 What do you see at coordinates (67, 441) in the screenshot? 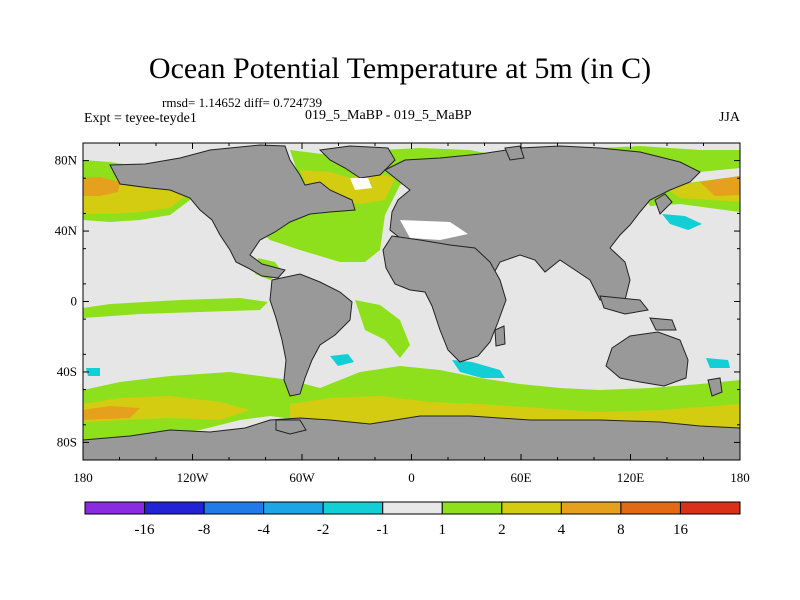
I see `lat-tick-label: 80S` at bounding box center [67, 441].